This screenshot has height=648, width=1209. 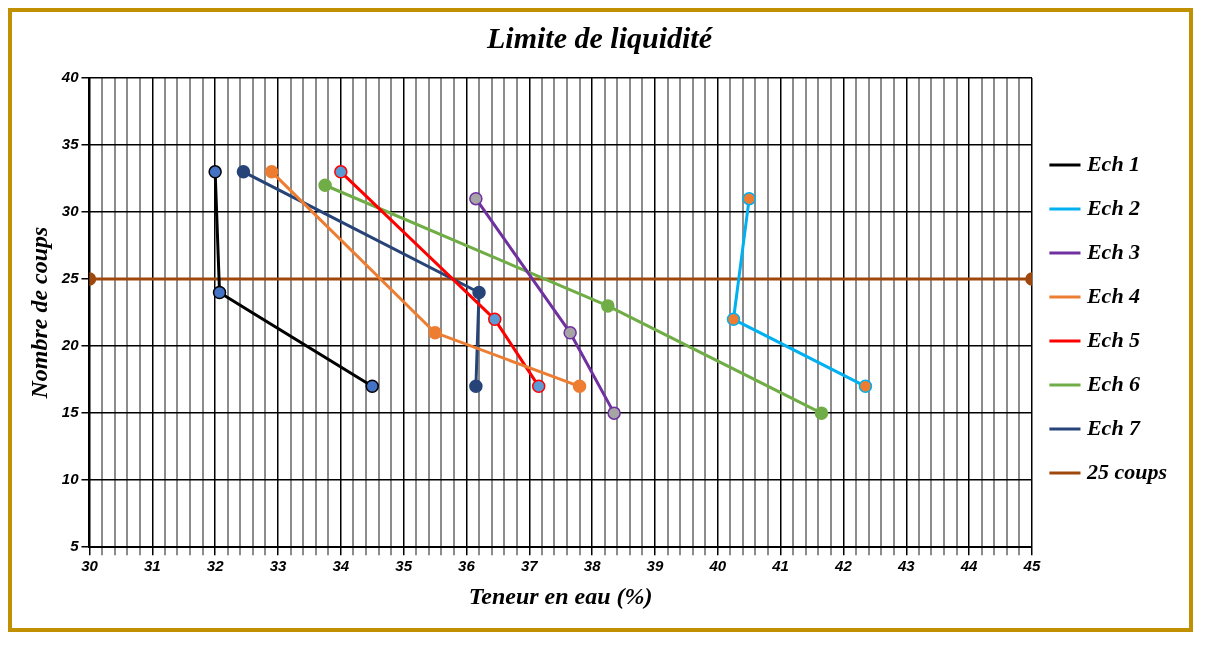 I want to click on y-tick-label: 40, so click(x=70, y=77).